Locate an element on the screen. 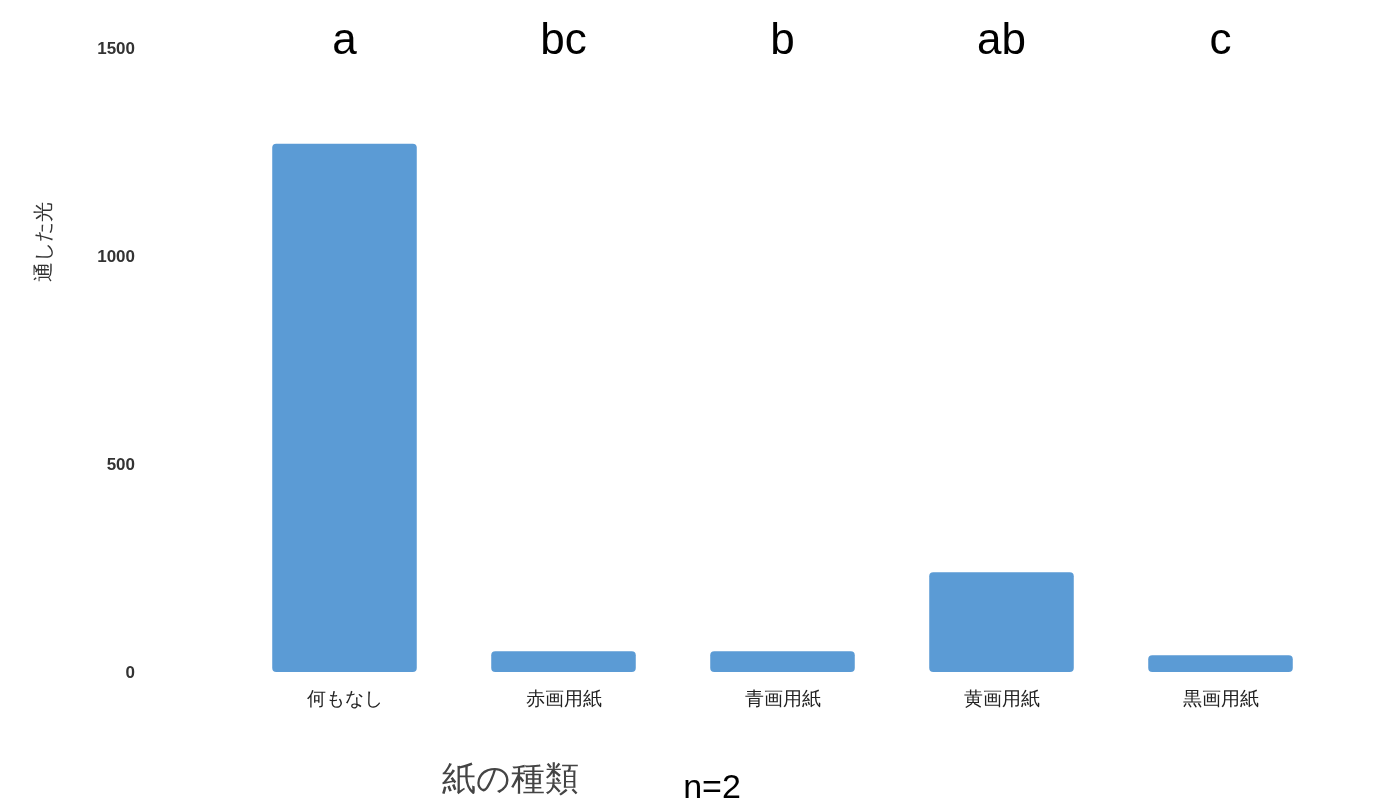  x-tick-label: 青画用紙 is located at coordinates (782, 698).